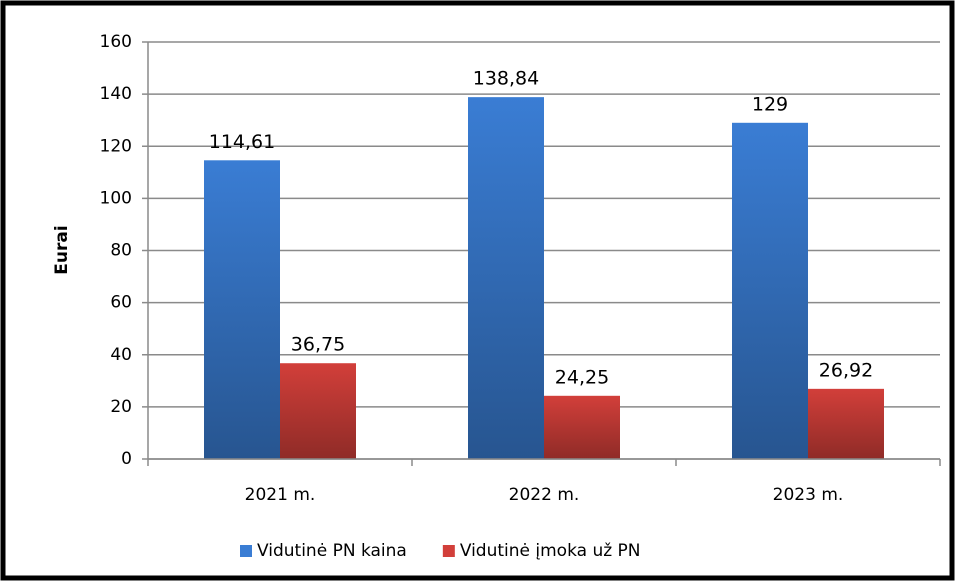 This screenshot has width=956, height=582. Describe the element at coordinates (318, 345) in the screenshot. I see `value-label: 36,75` at that location.